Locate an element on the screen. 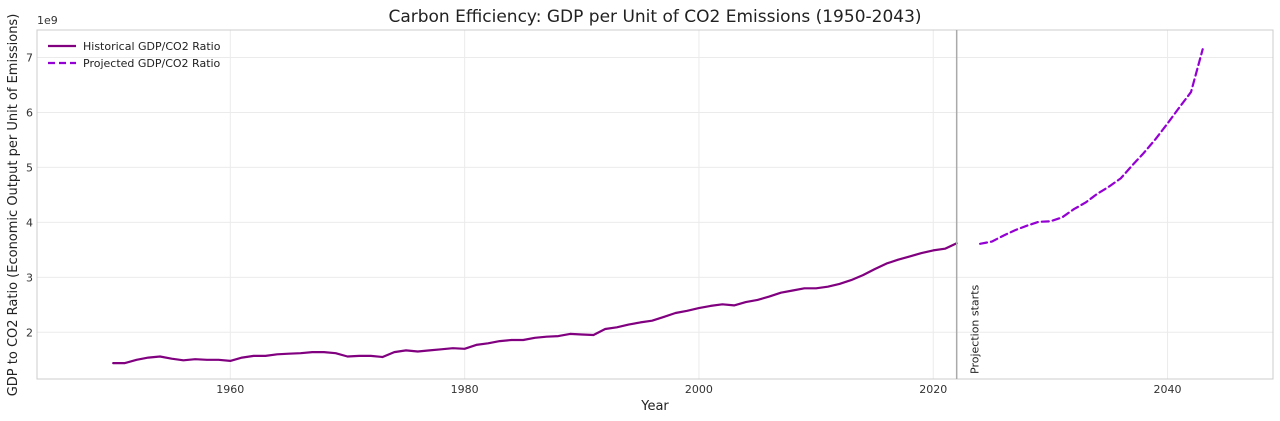 The height and width of the screenshot is (421, 1280). y-tick-label: 4 is located at coordinates (29, 222).